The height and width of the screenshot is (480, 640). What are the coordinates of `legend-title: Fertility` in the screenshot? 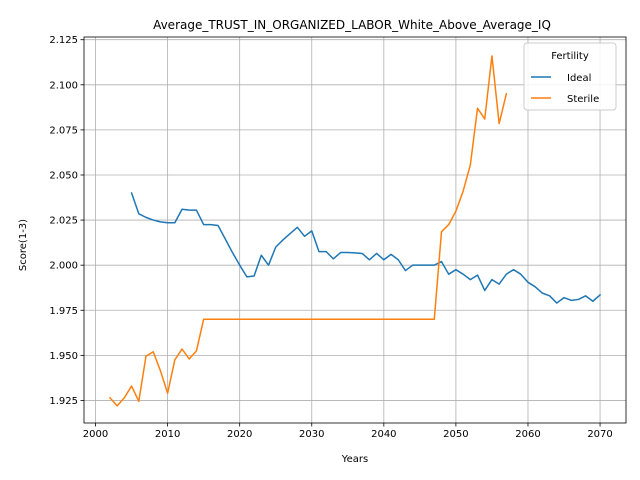 It's located at (570, 56).